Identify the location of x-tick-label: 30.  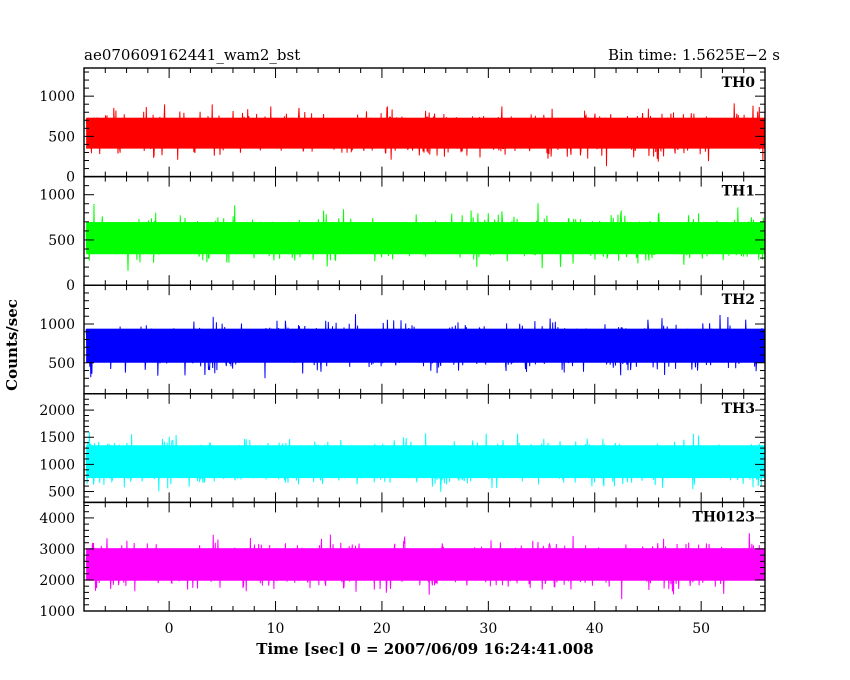
(488, 629).